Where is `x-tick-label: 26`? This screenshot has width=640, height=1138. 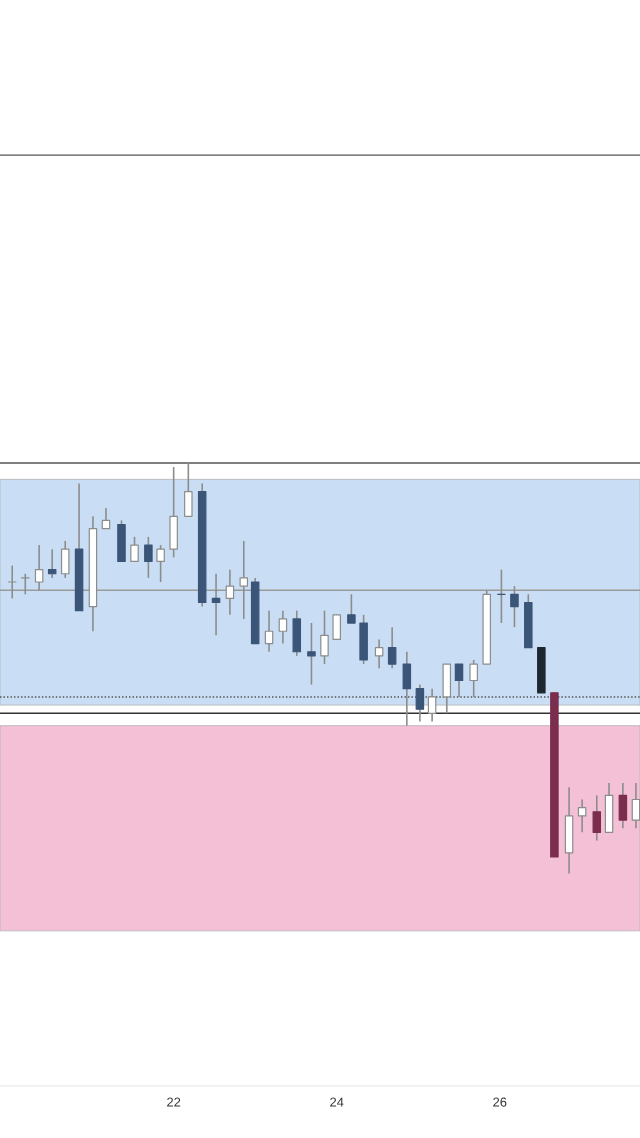 x-tick-label: 26 is located at coordinates (500, 1102).